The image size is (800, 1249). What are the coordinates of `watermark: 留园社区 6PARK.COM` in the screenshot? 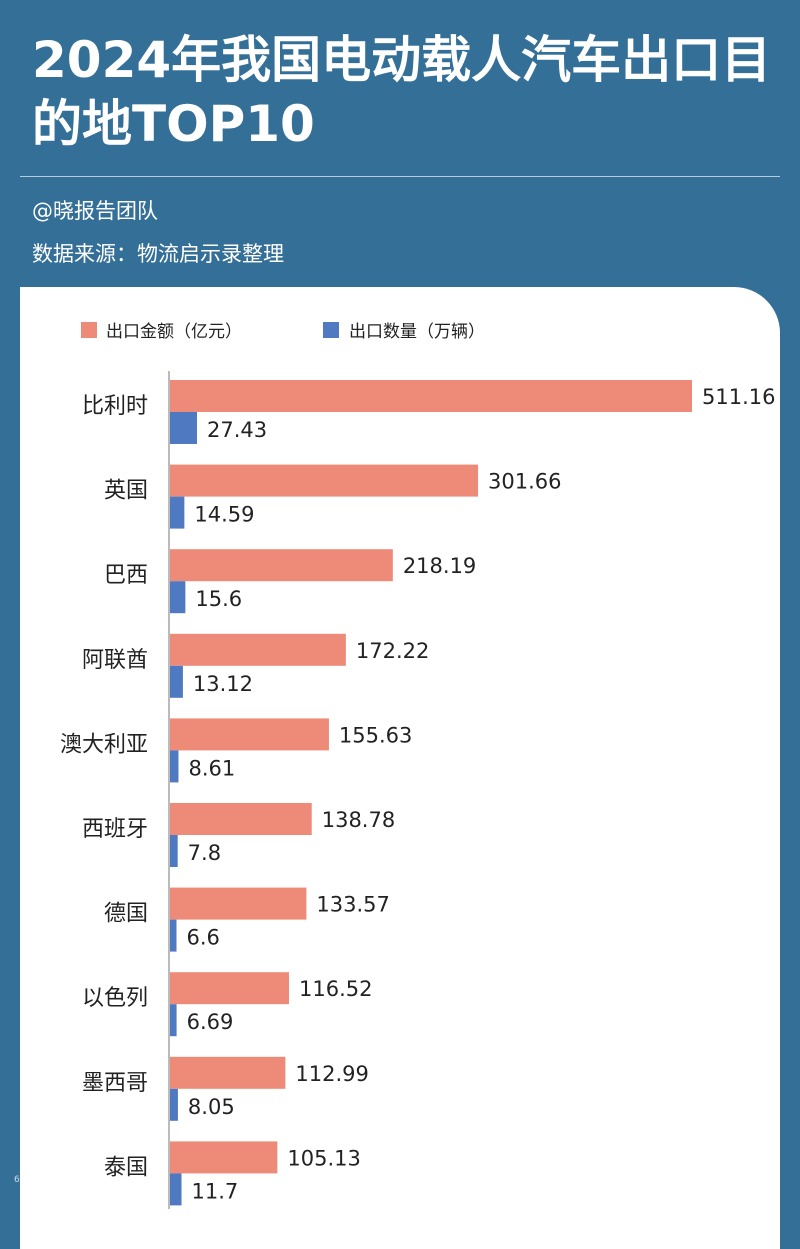 It's located at (45, 1175).